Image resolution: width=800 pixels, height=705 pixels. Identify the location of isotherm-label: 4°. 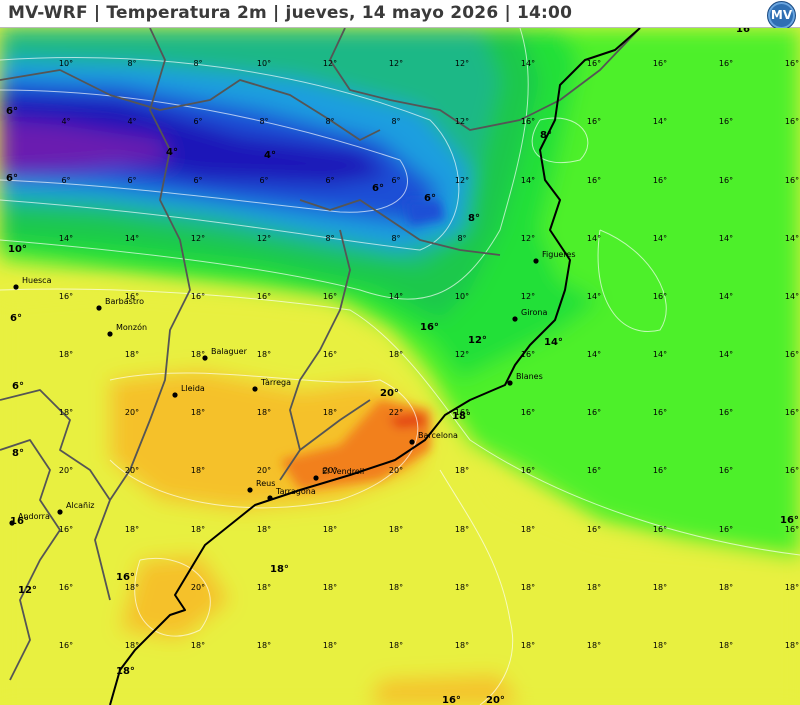
(172, 152).